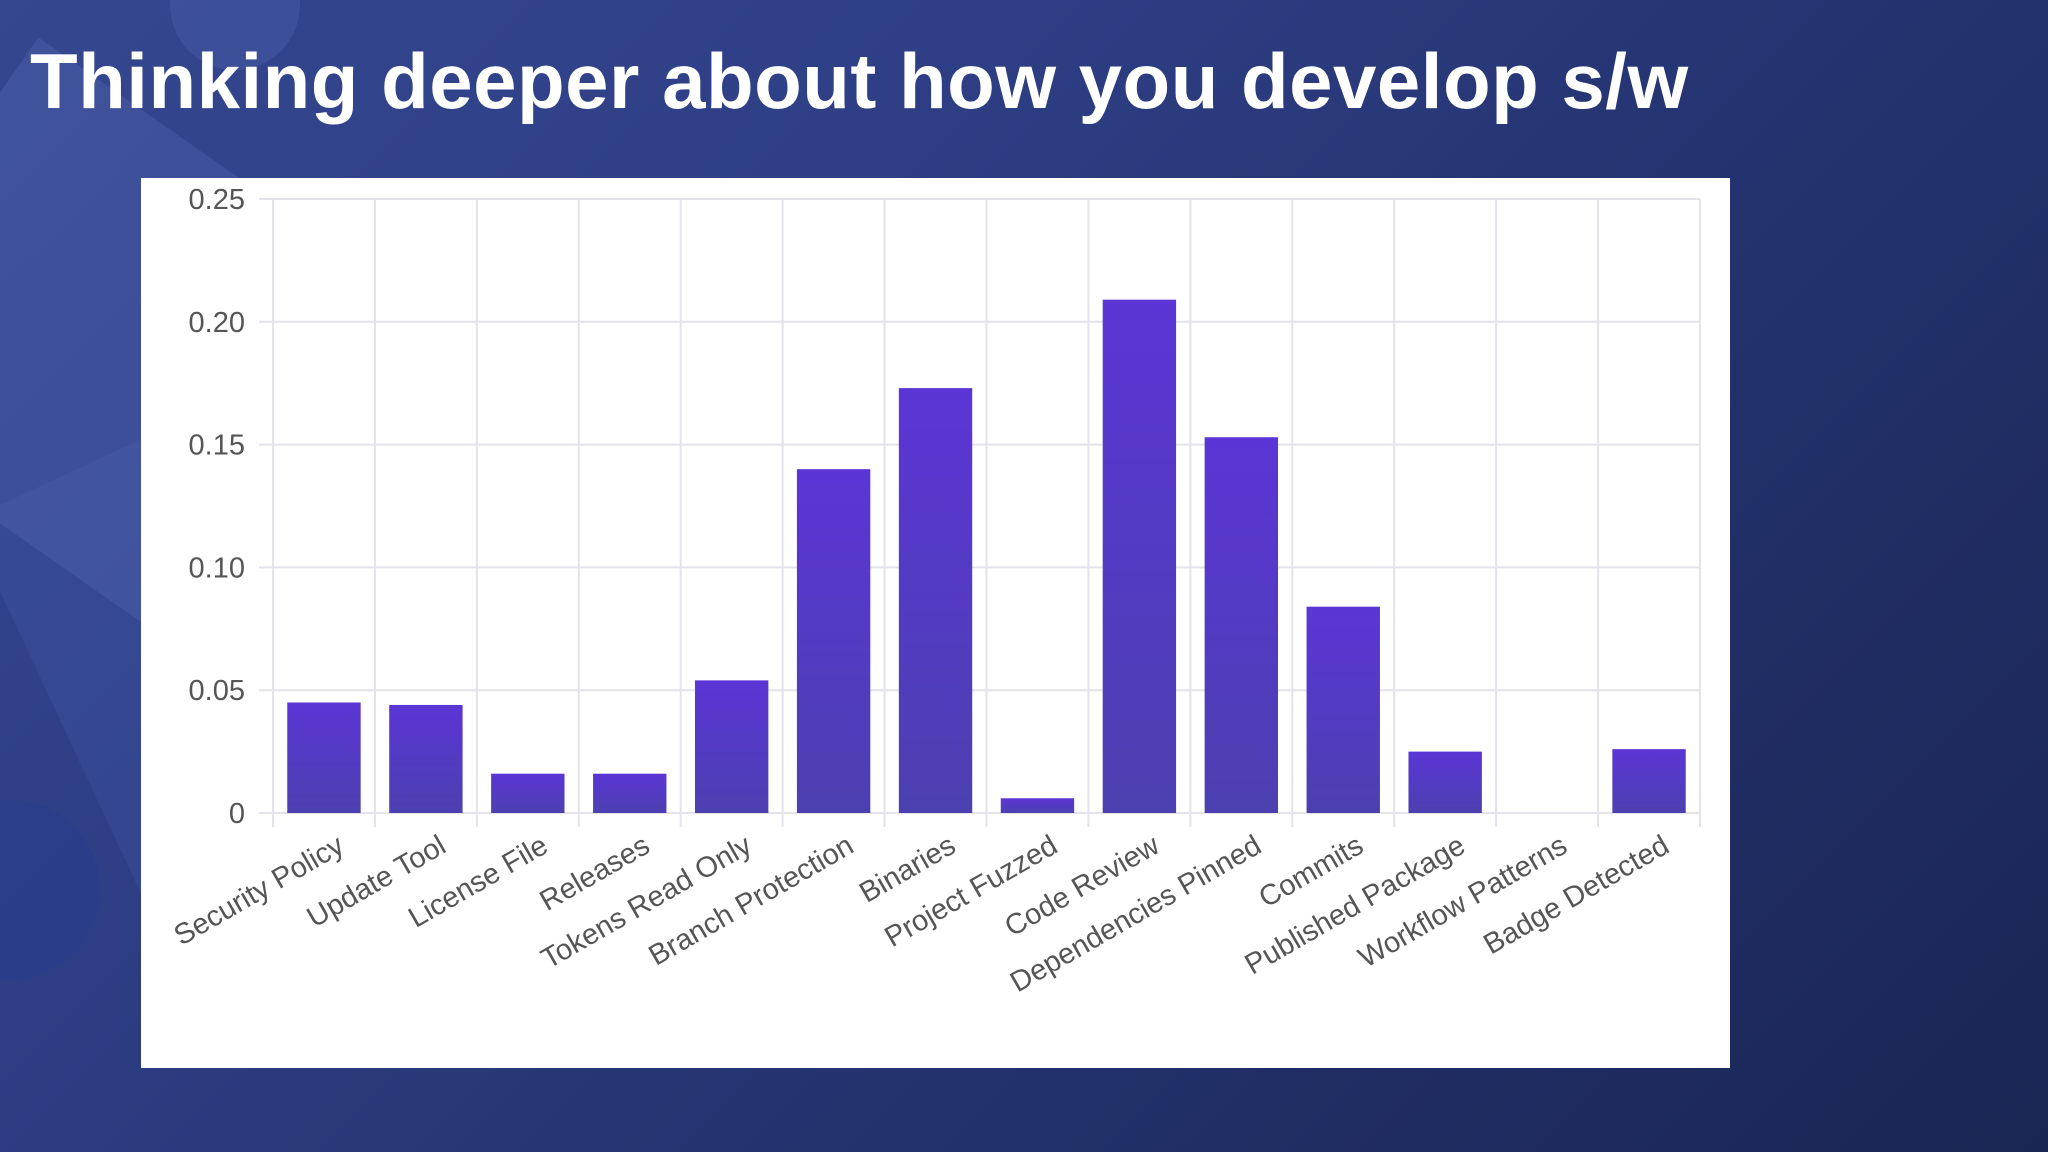 This screenshot has width=2048, height=1152. I want to click on y-tick-label: 0.20, so click(217, 323).